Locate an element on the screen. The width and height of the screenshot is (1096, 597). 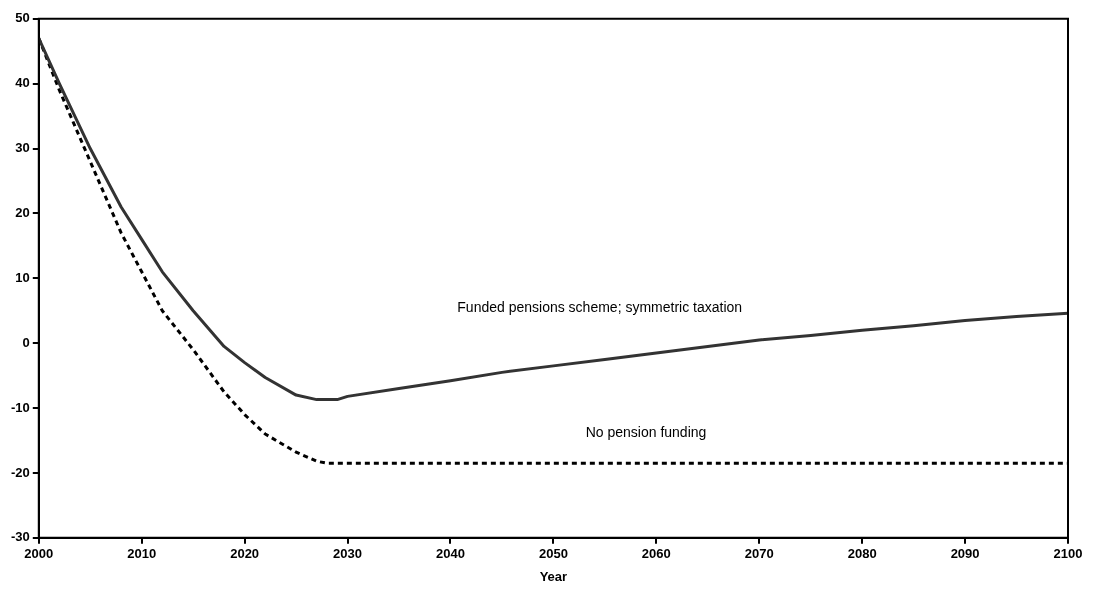
series-label: Funded pensions scheme; symmetric taxation is located at coordinates (600, 306).